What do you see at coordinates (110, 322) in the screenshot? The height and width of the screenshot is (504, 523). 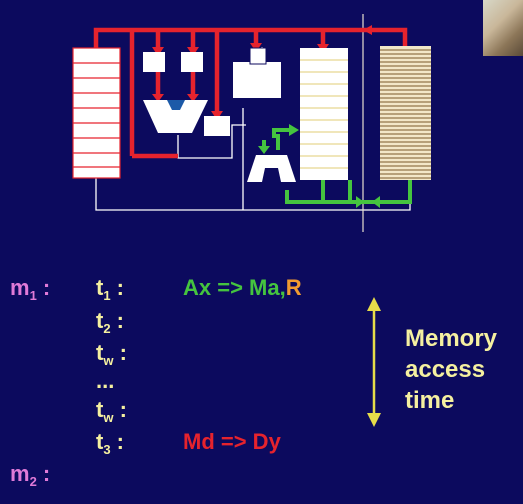 I see `label-t2: t2 :` at bounding box center [110, 322].